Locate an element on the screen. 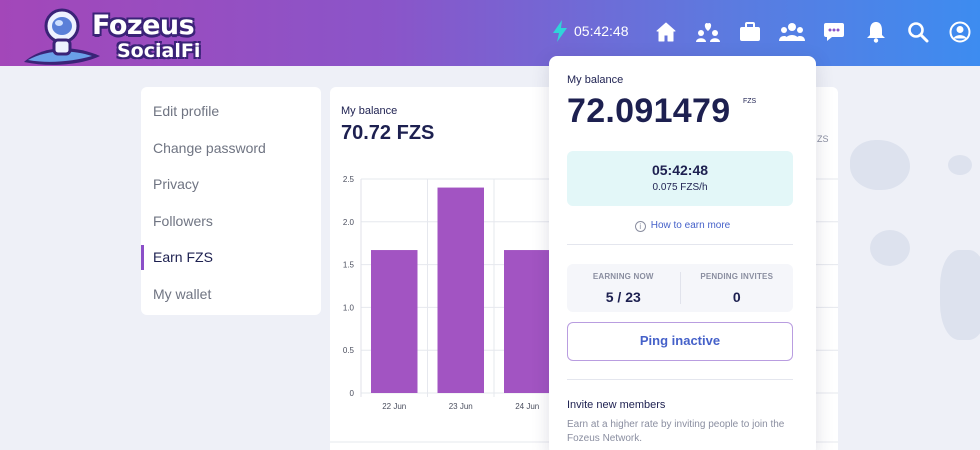  astronaut-mascot-icon is located at coordinates (62, 36).